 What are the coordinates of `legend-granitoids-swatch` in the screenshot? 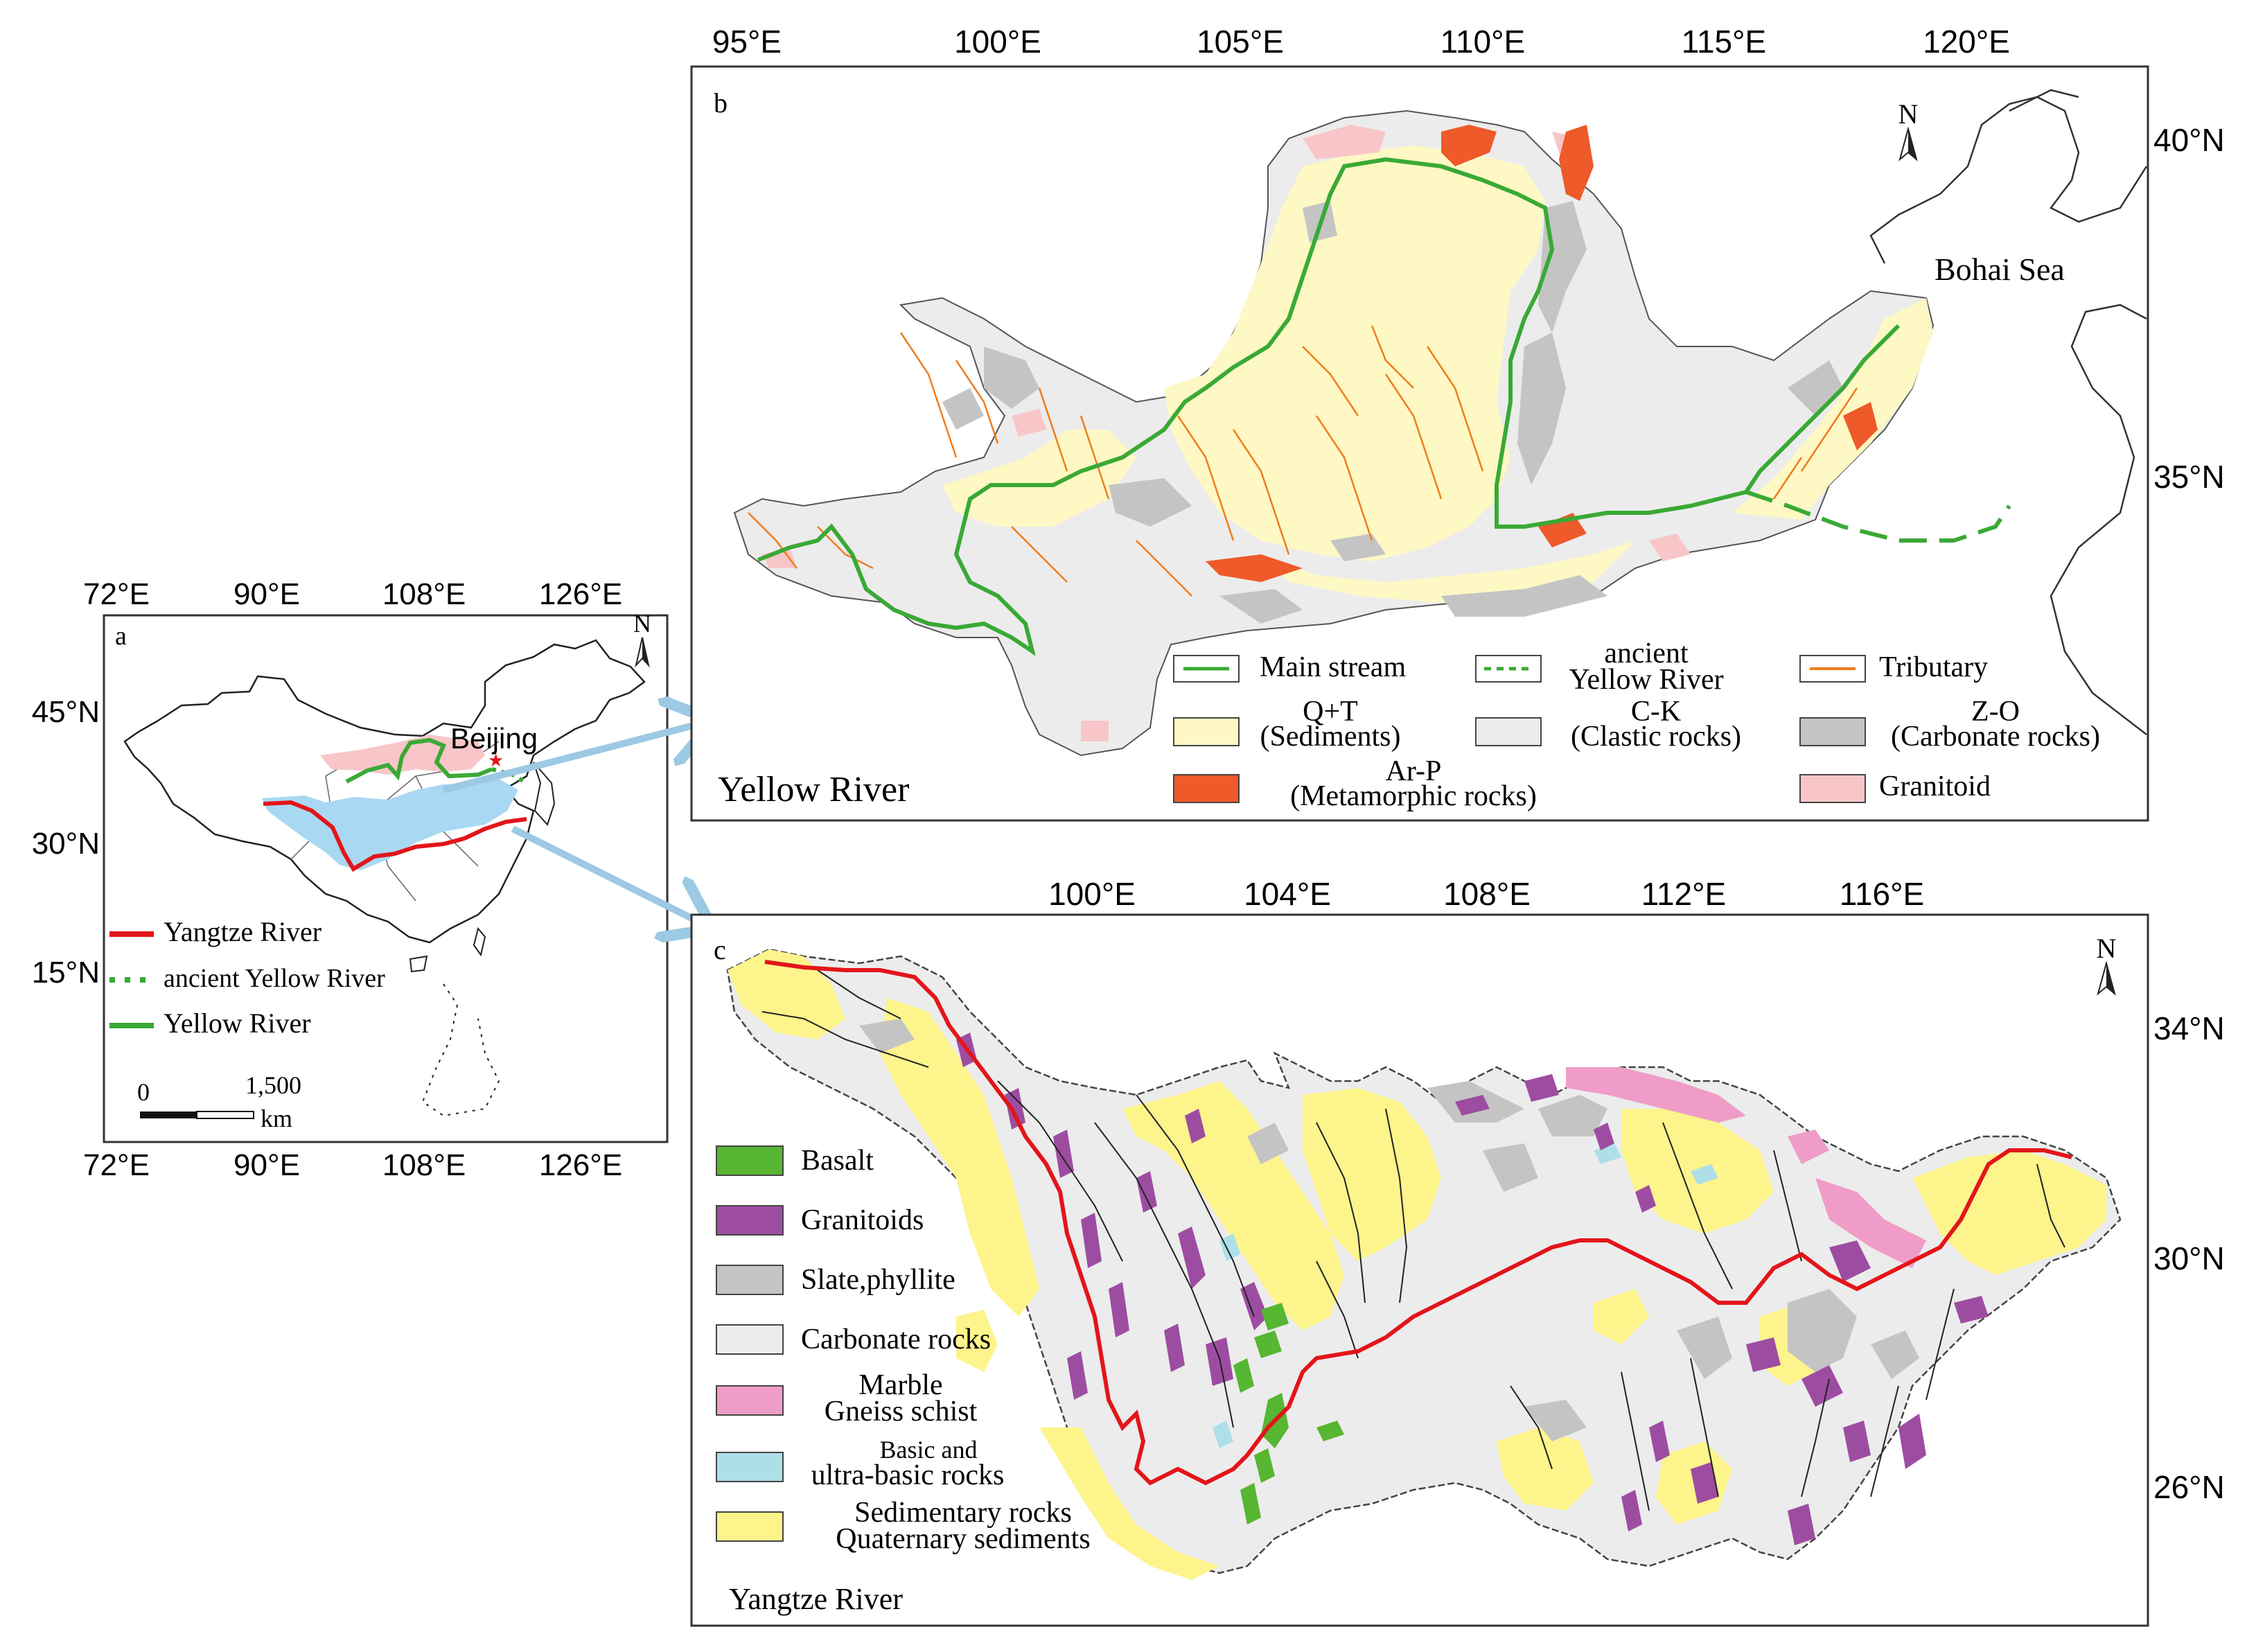 It's located at (750, 1220).